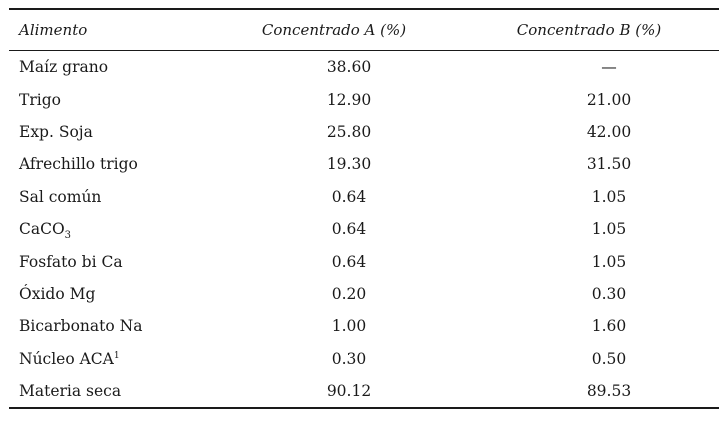 The width and height of the screenshot is (728, 432). I want to click on row-value-b: —, so click(609, 67).